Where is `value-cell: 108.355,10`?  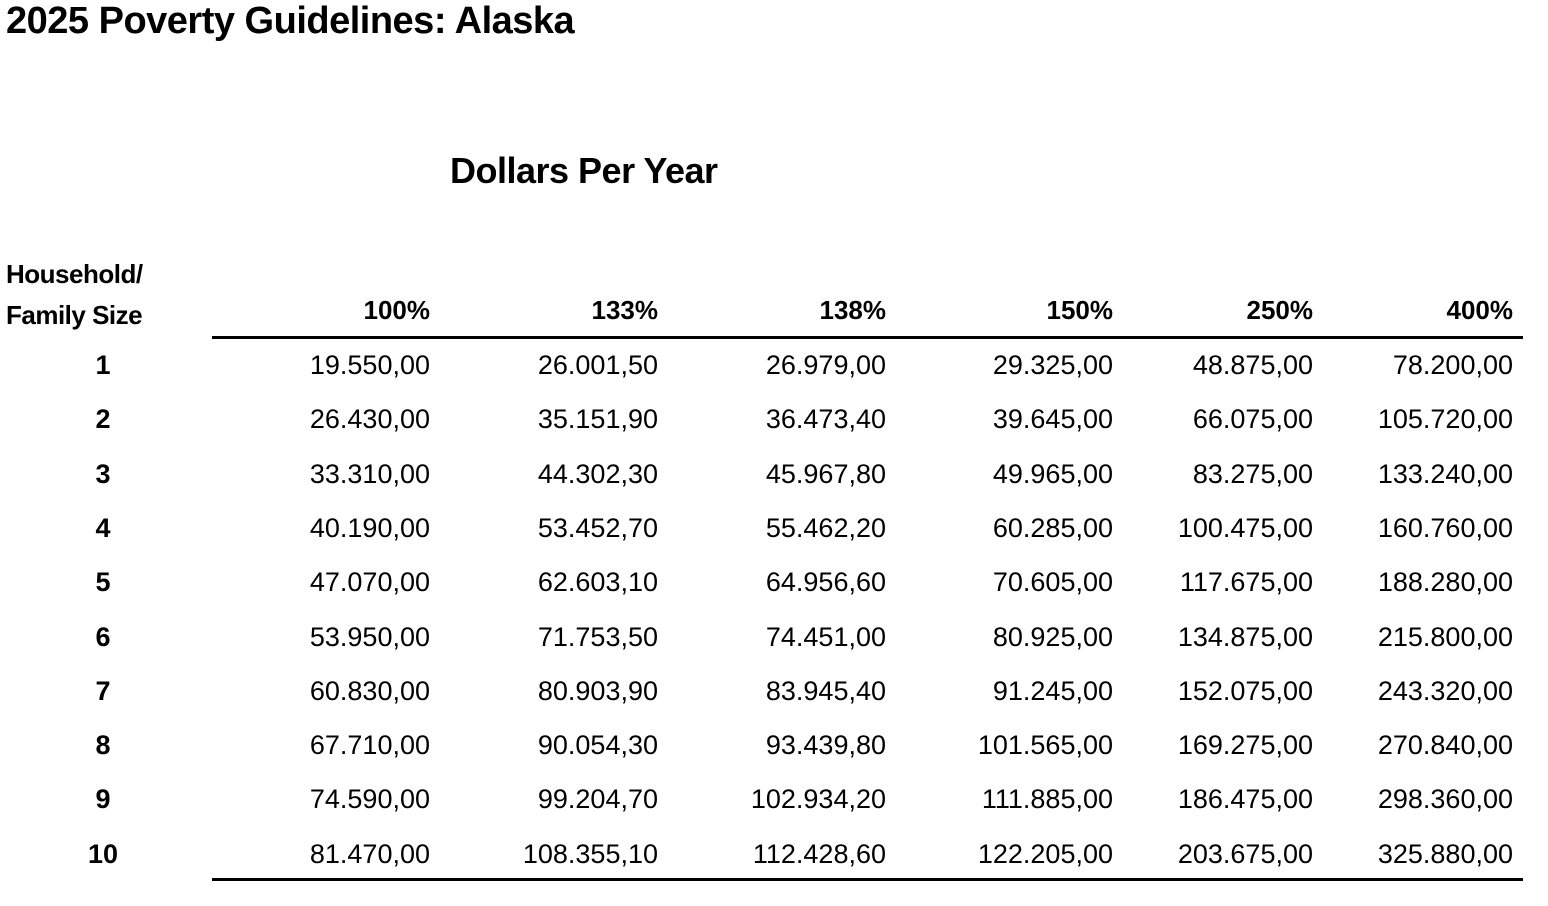
value-cell: 108.355,10 is located at coordinates (590, 853).